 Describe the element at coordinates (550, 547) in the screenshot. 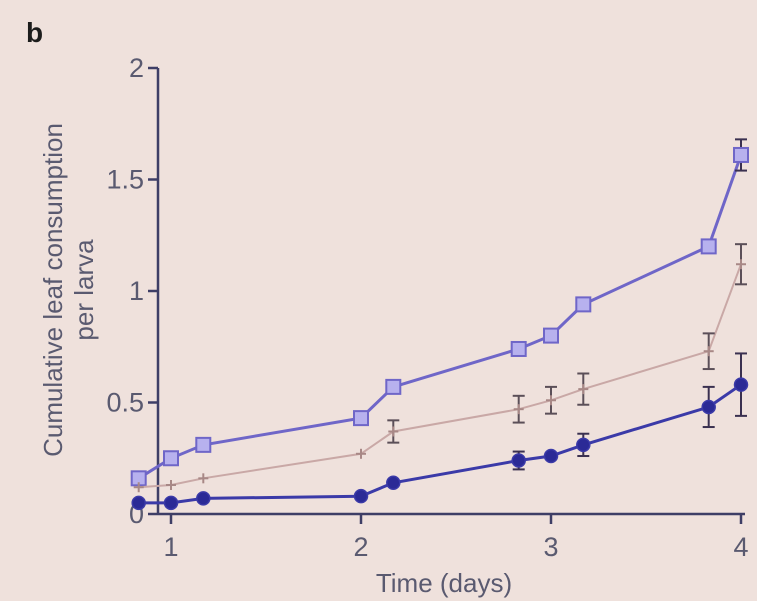

I see `x-tick-label: 3` at that location.